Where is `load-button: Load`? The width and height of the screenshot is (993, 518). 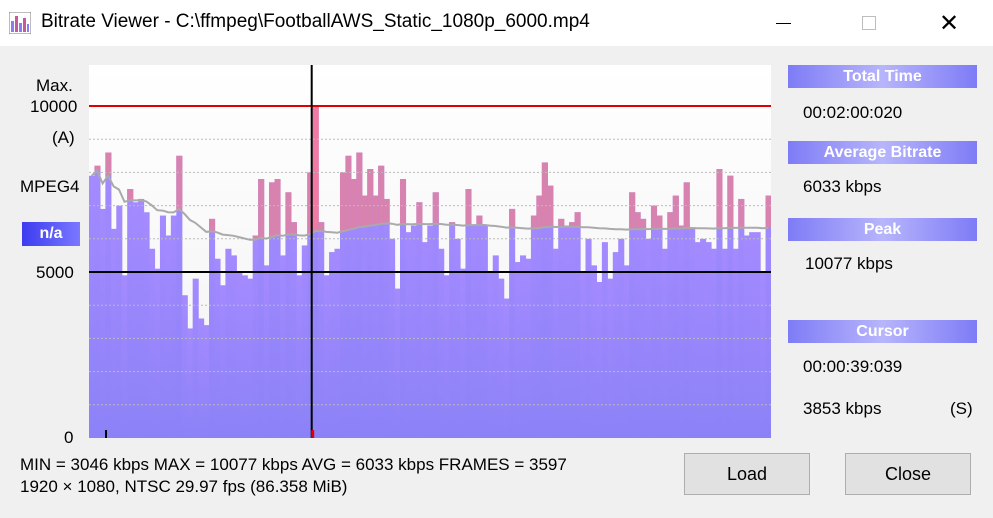
load-button: Load is located at coordinates (747, 474).